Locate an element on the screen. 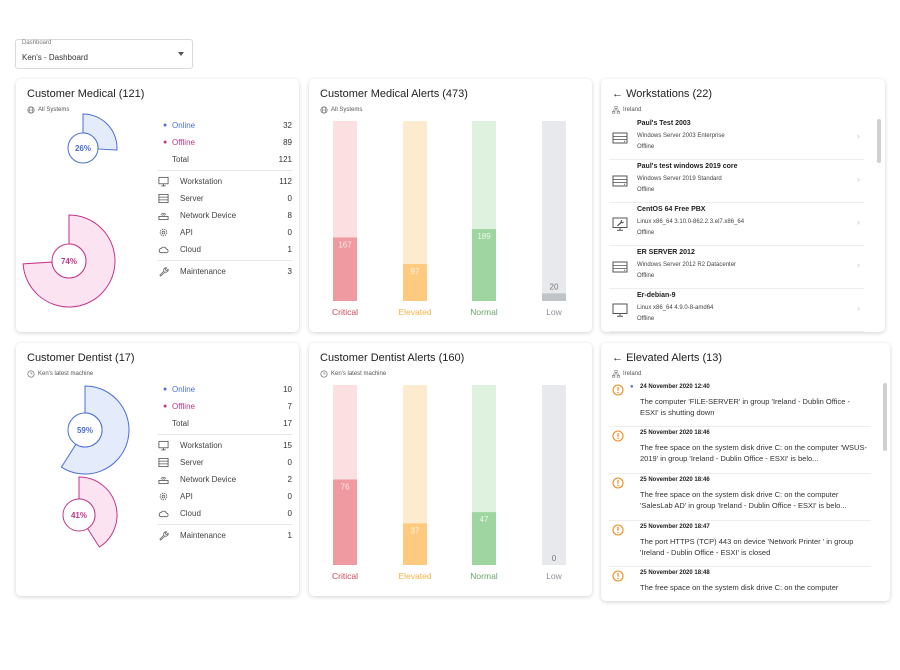 This screenshot has width=900, height=670. card-scope: All Systems is located at coordinates (341, 110).